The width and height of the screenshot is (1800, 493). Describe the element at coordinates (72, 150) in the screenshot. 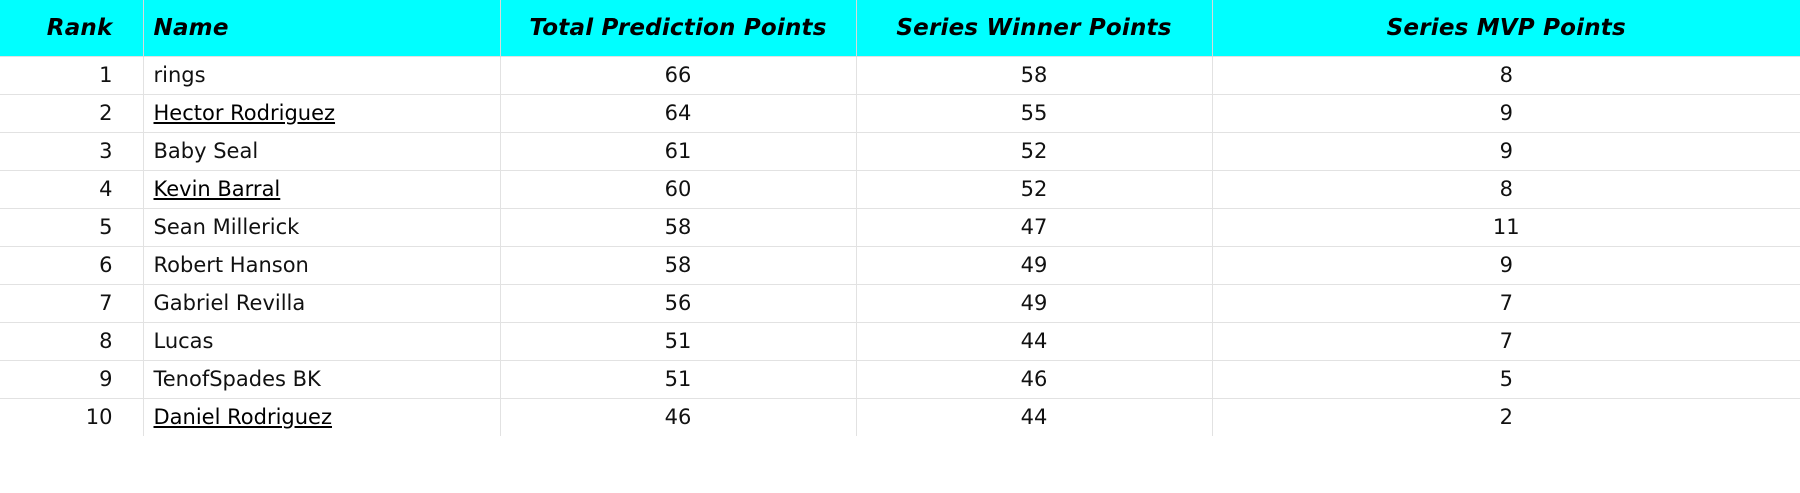

I see `cell-rank: 3` at that location.